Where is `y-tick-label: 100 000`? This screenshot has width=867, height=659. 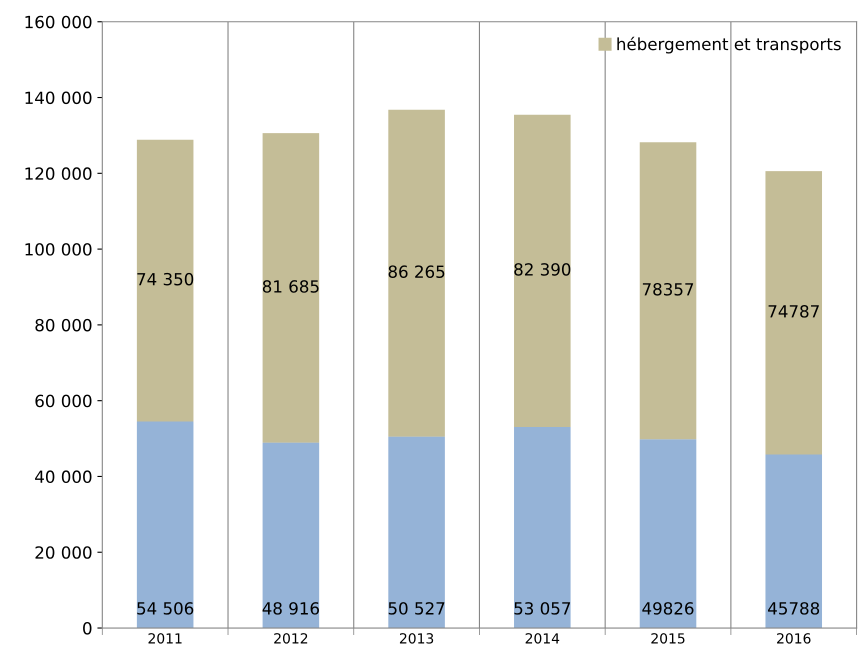
y-tick-label: 100 000 is located at coordinates (58, 249).